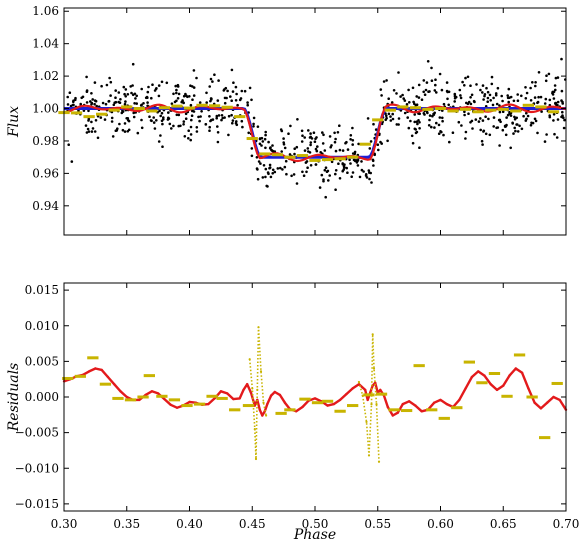 This screenshot has height=545, width=581. What do you see at coordinates (566, 524) in the screenshot?
I see `x-tick-label: 0.70` at bounding box center [566, 524].